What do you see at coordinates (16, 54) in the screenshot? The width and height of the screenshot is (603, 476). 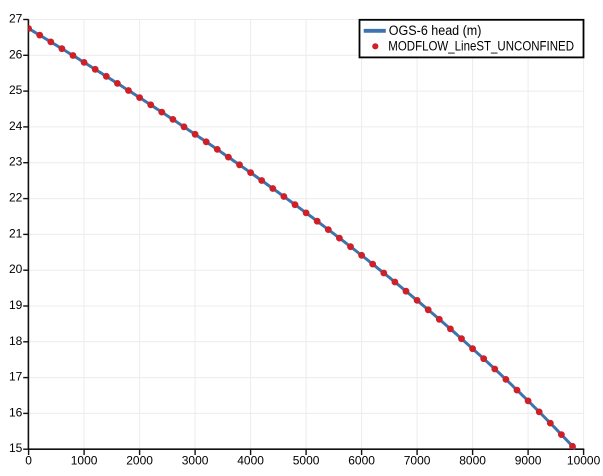 I see `svg-text: 26` at bounding box center [16, 54].